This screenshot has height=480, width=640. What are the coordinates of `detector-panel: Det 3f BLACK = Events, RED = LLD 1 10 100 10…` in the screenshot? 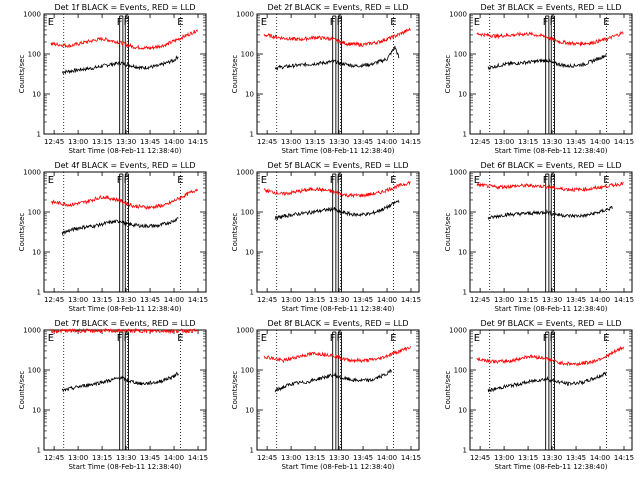 It's located at (539, 79).